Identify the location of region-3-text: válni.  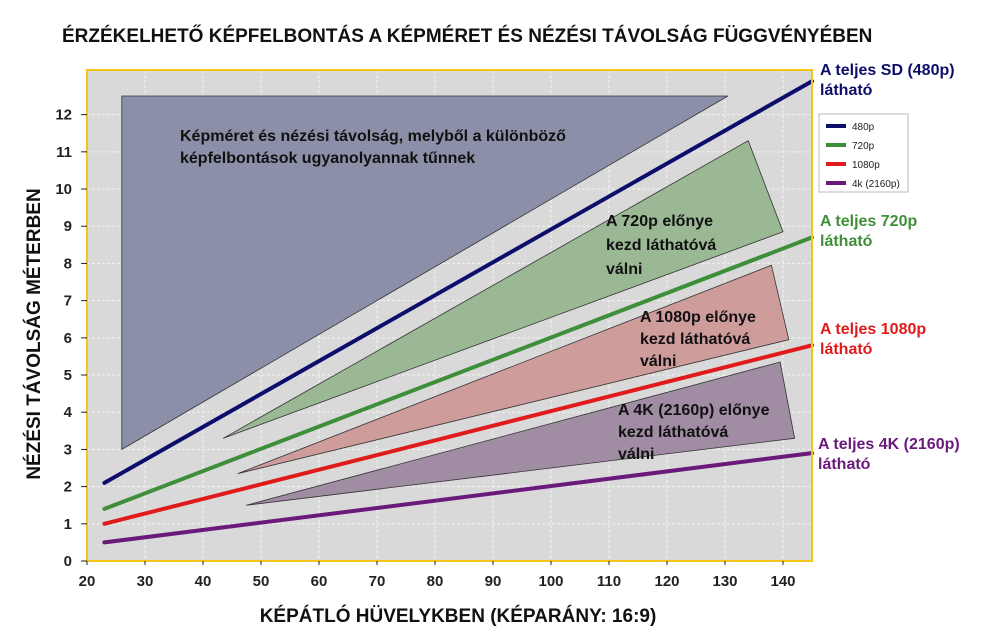
(636, 454).